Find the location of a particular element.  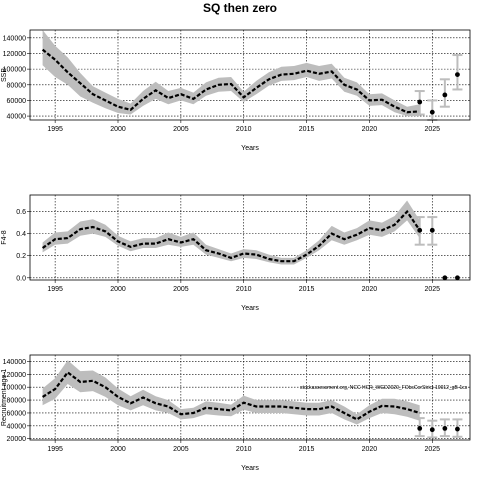

chart-title: SQ then zero is located at coordinates (240, 8).